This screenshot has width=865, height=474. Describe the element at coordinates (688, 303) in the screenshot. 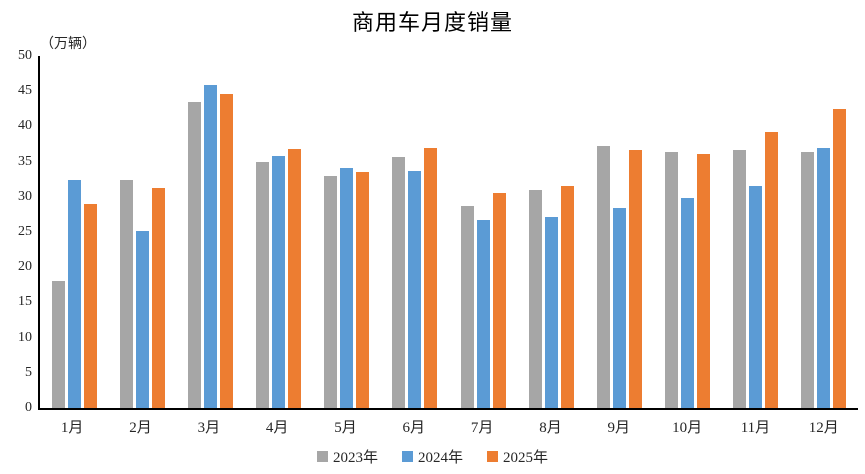

I see `bar-2024年-10月` at that location.